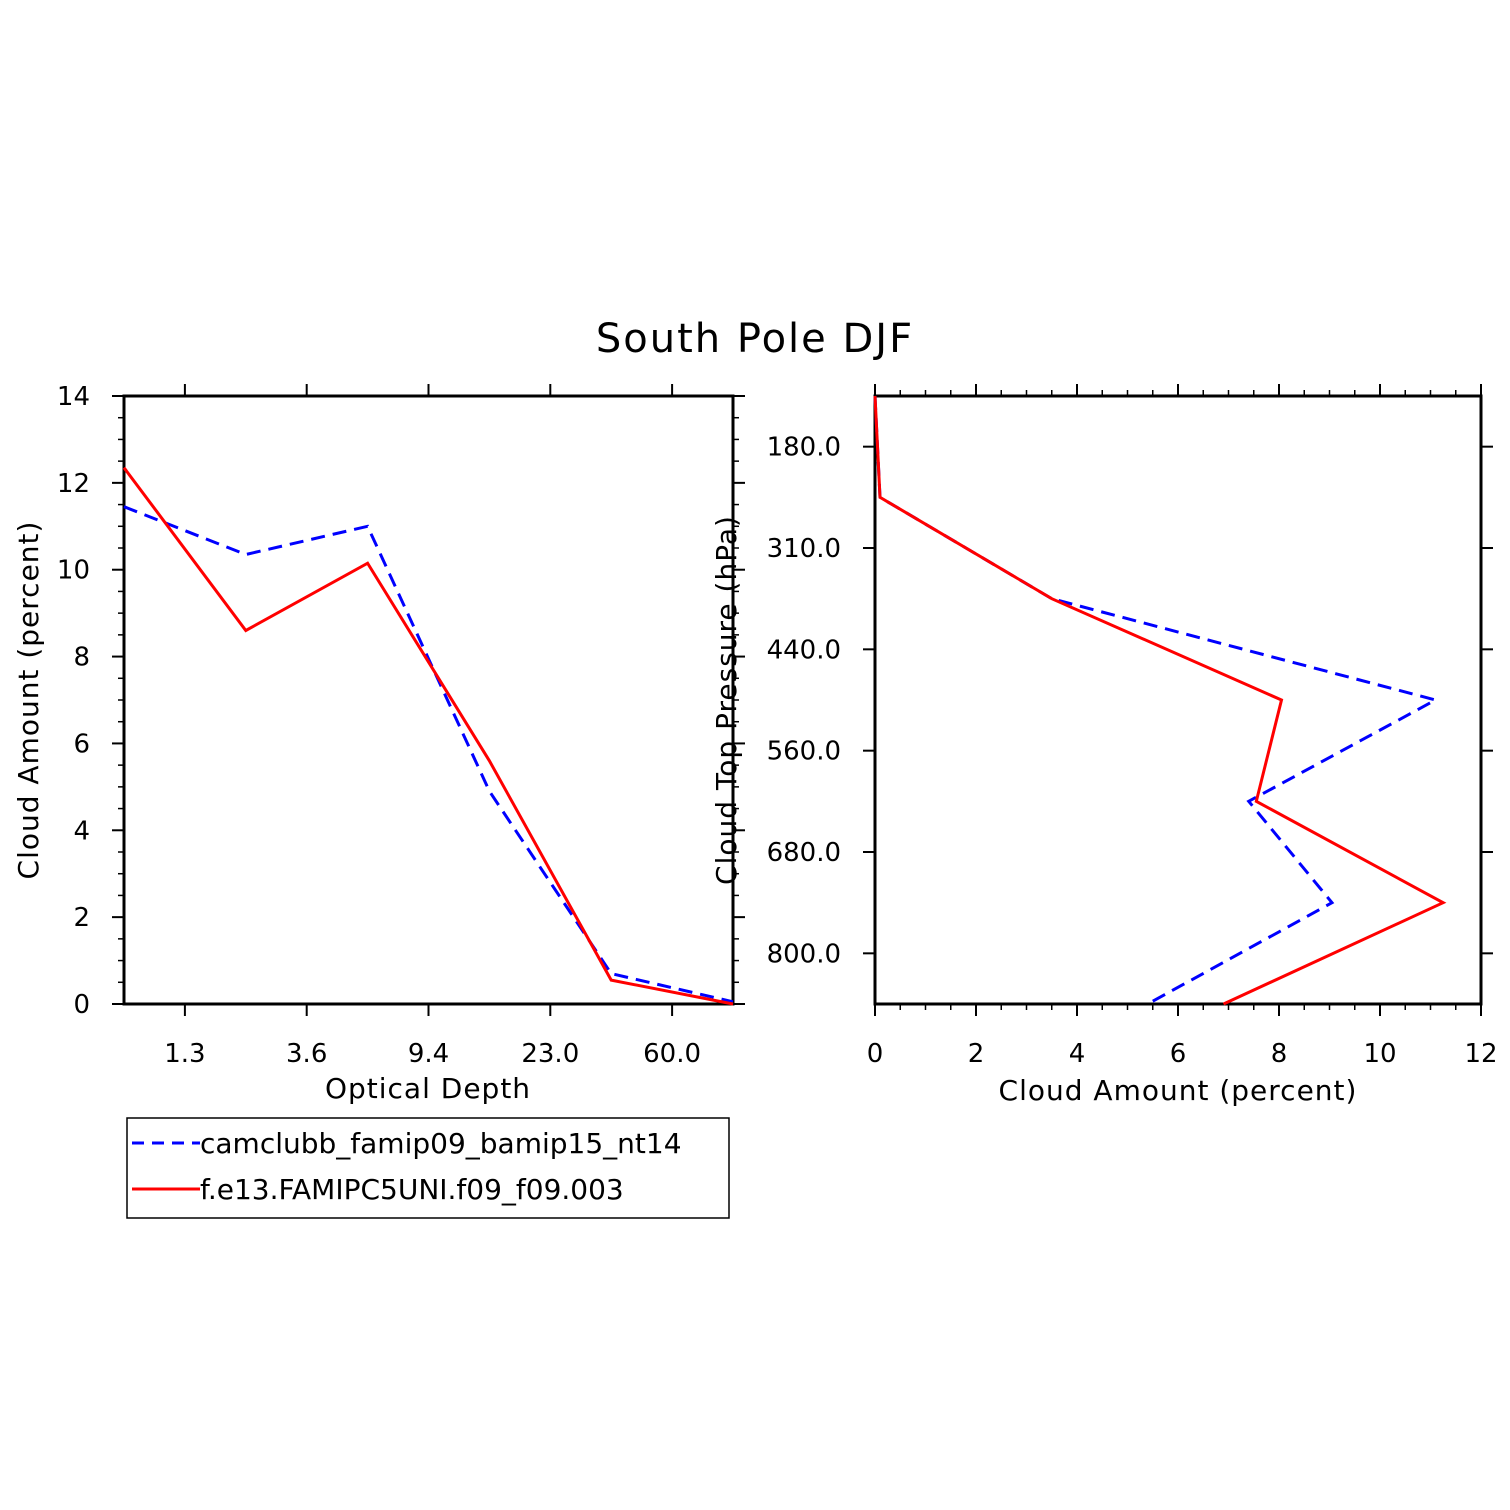  Describe the element at coordinates (306, 1054) in the screenshot. I see `left-x-tick-label: 3.6` at that location.